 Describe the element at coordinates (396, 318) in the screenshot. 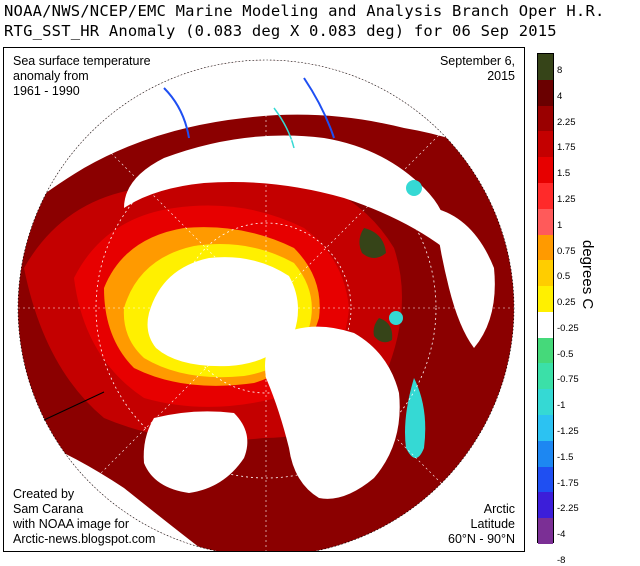

I see `cold-anomaly-norwegian-sea` at that location.